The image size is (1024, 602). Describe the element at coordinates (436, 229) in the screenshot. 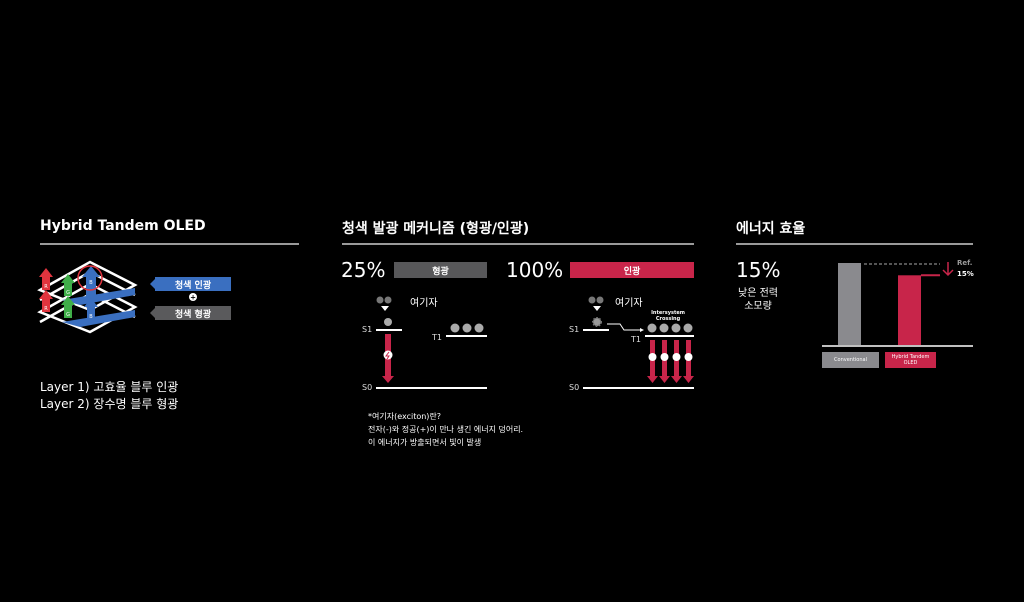

I see `section-title-mechanism: 청색 발광 메커니즘 (형광/인광)` at that location.